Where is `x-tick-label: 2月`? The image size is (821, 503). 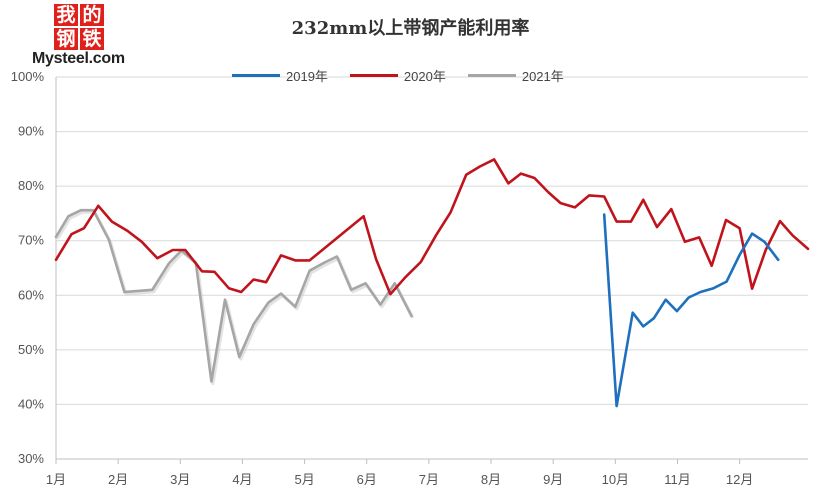
x-tick-label: 2月 is located at coordinates (118, 479).